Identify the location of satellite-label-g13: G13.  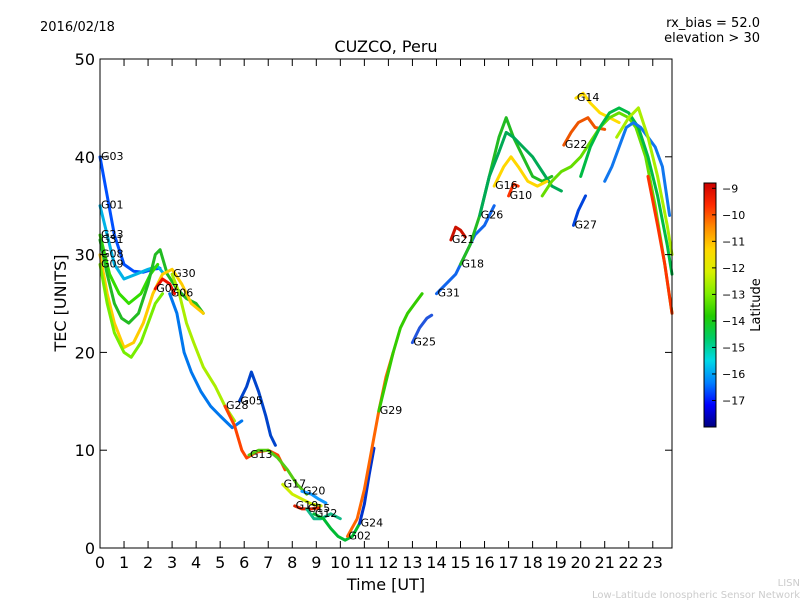
(261, 454).